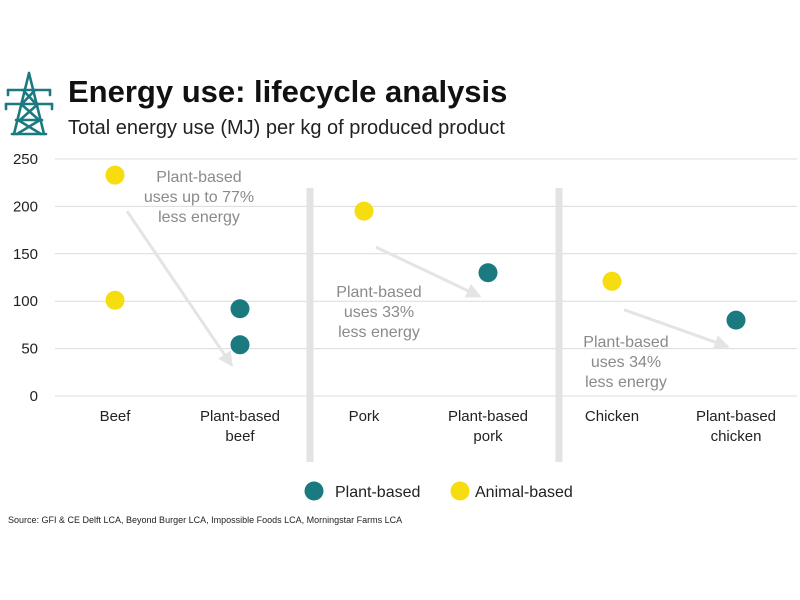 The image size is (800, 600). What do you see at coordinates (179, 288) in the screenshot?
I see `annotation-arrow-beef` at bounding box center [179, 288].